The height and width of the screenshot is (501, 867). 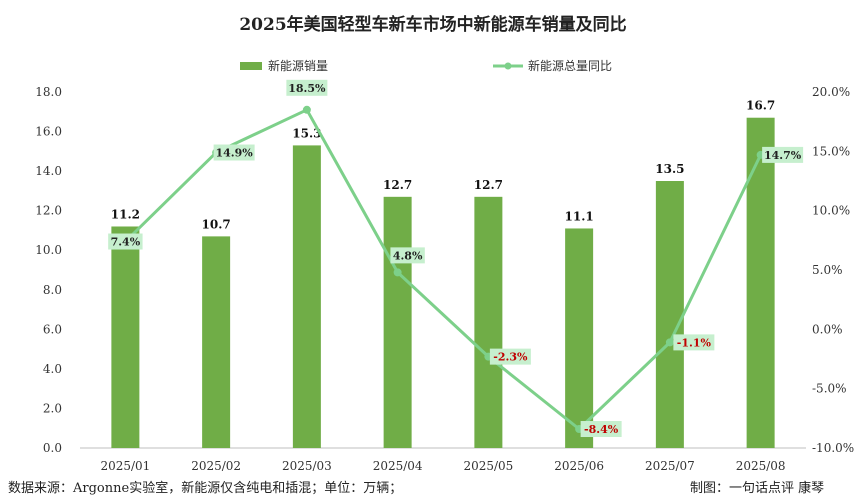 What do you see at coordinates (306, 133) in the screenshot?
I see `bar-value-label: 15.3` at bounding box center [306, 133].